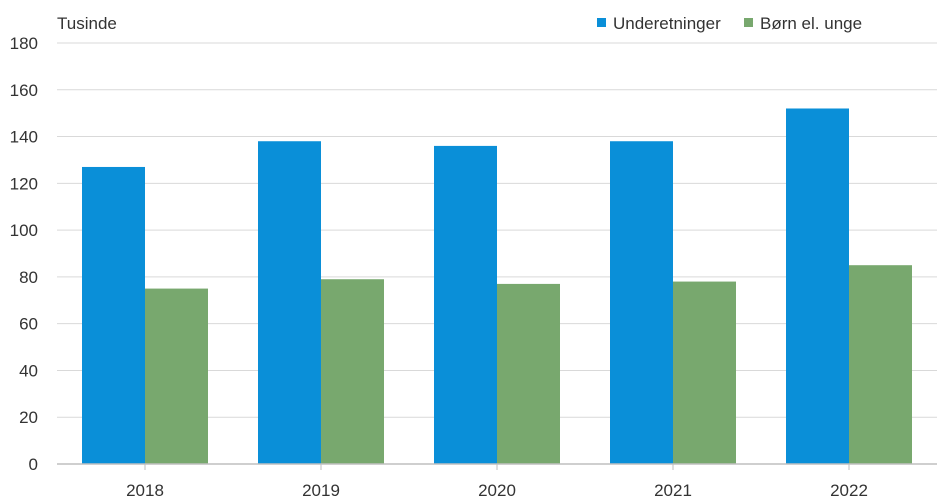 The image size is (938, 504). I want to click on y-tick-label: 80, so click(28, 277).